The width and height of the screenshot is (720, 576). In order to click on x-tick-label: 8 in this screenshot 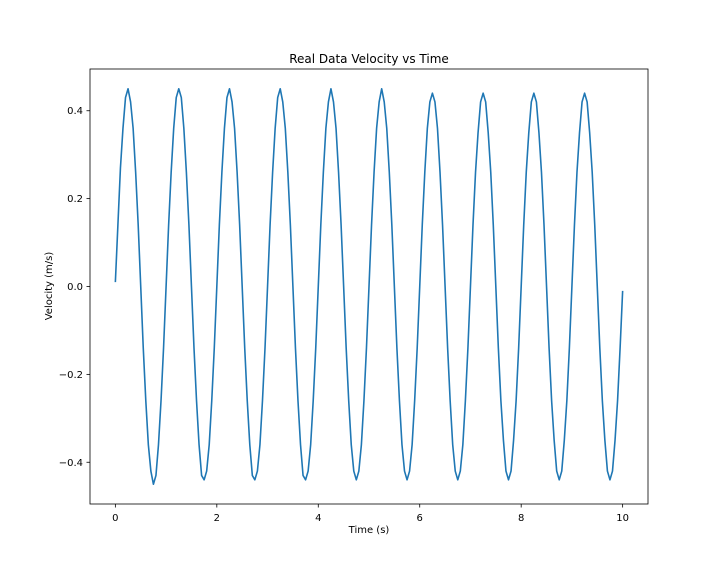, I will do `click(521, 518)`.